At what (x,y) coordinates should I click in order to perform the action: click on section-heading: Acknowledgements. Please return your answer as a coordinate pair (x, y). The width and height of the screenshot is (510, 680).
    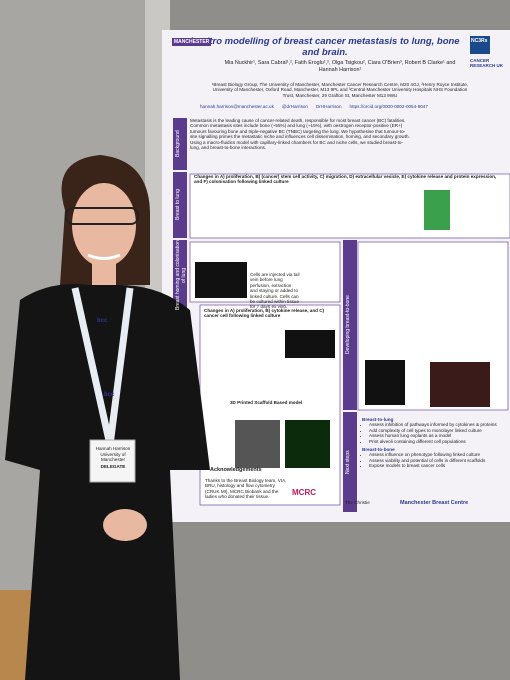
    Looking at the image, I should click on (236, 470).